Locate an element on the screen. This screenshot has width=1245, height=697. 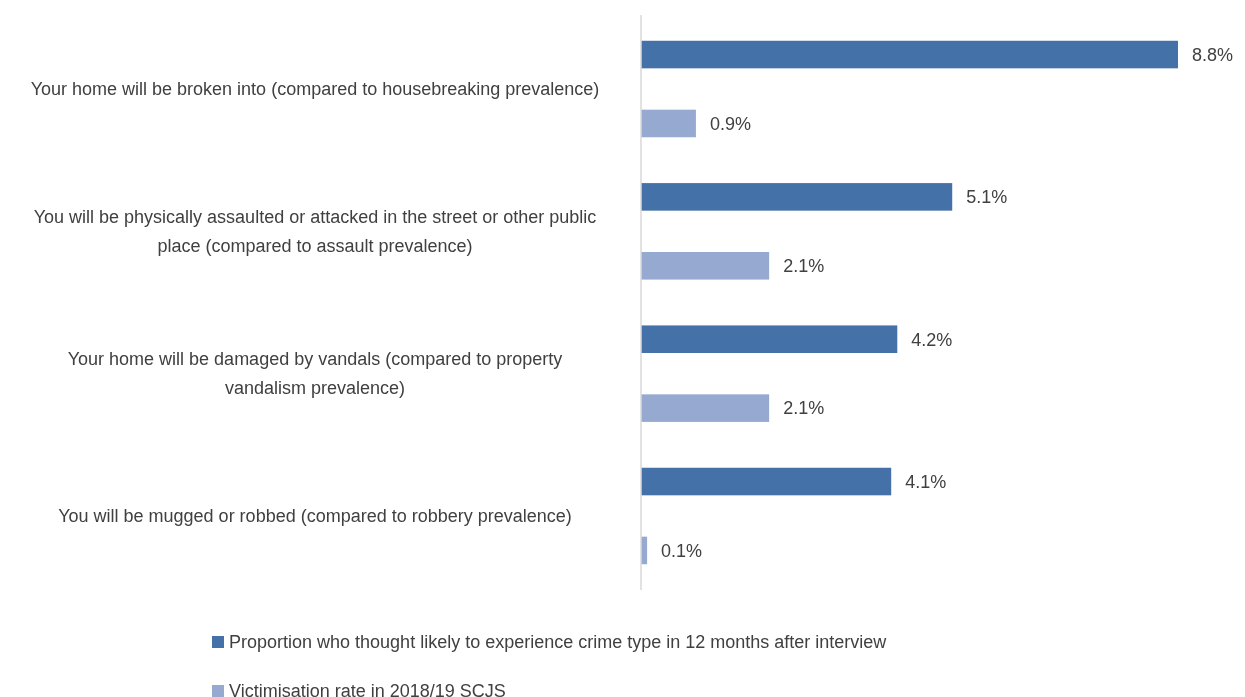
y-tick-label: You will be mugged or robbed (compared to robbery prevalence) is located at coordinates (315, 516).